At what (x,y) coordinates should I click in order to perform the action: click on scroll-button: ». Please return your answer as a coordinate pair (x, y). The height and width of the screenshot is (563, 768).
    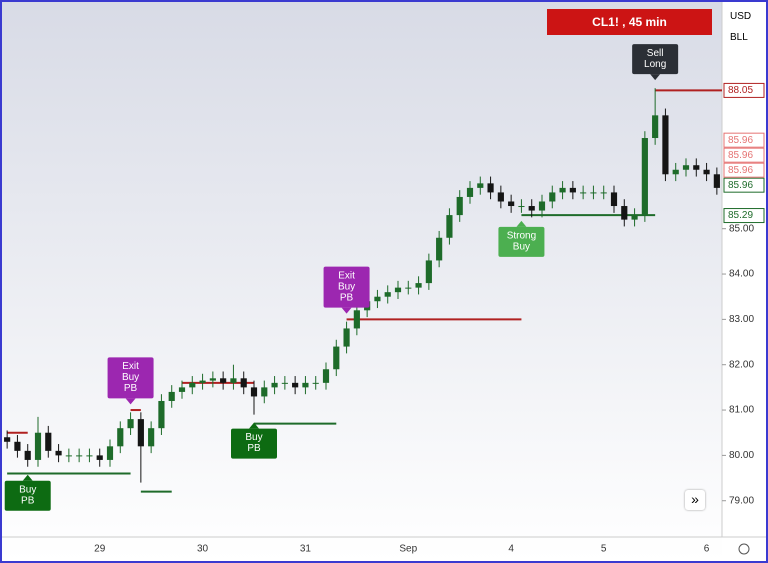
    Looking at the image, I should click on (695, 500).